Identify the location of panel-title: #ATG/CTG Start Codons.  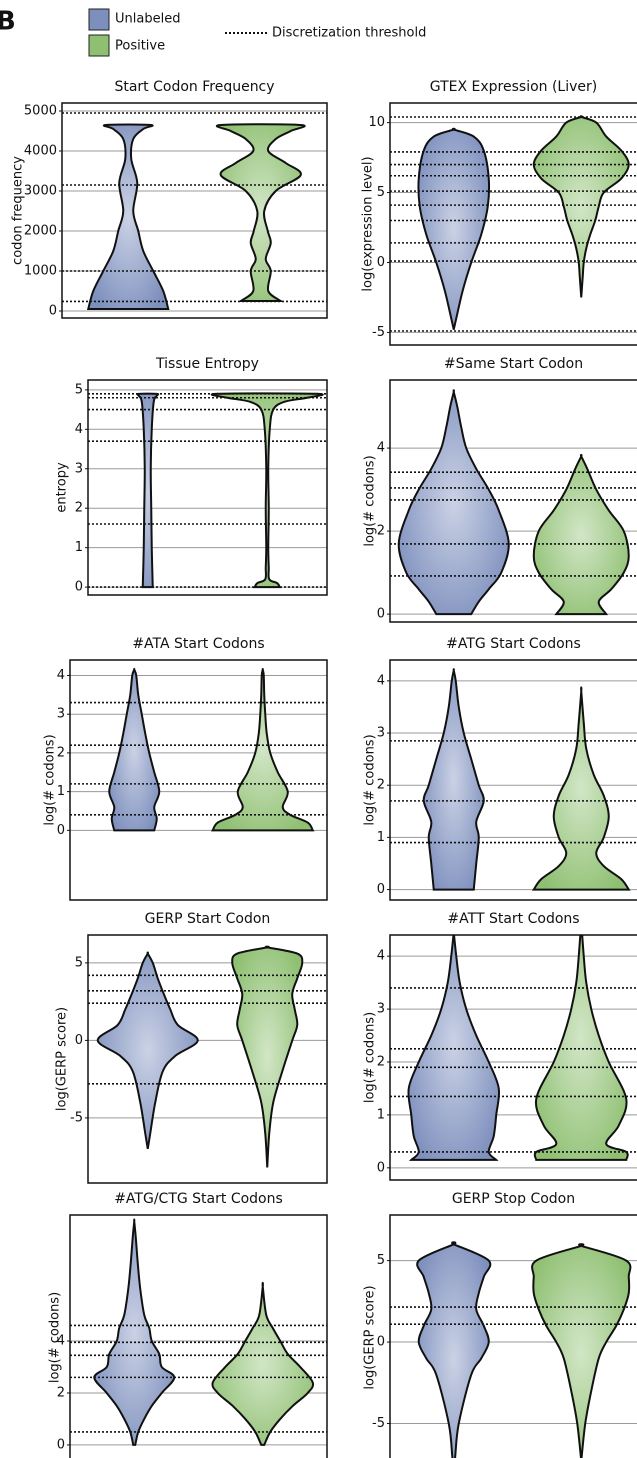
(198, 1199).